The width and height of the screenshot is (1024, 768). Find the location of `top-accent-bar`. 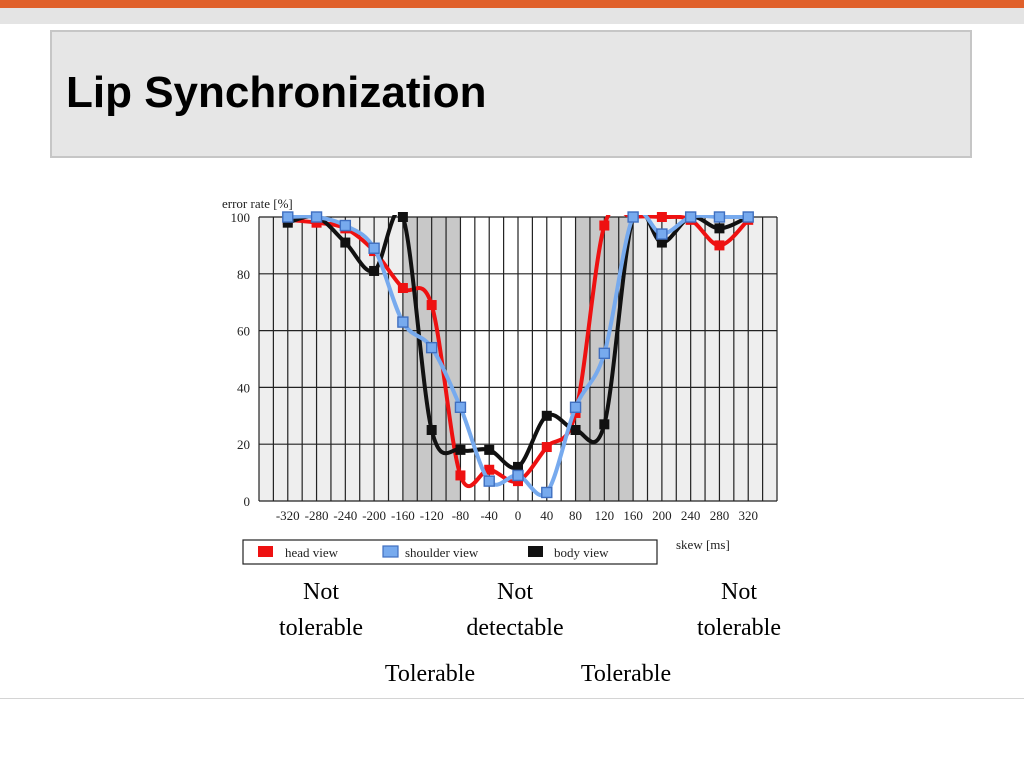

top-accent-bar is located at coordinates (512, 4).